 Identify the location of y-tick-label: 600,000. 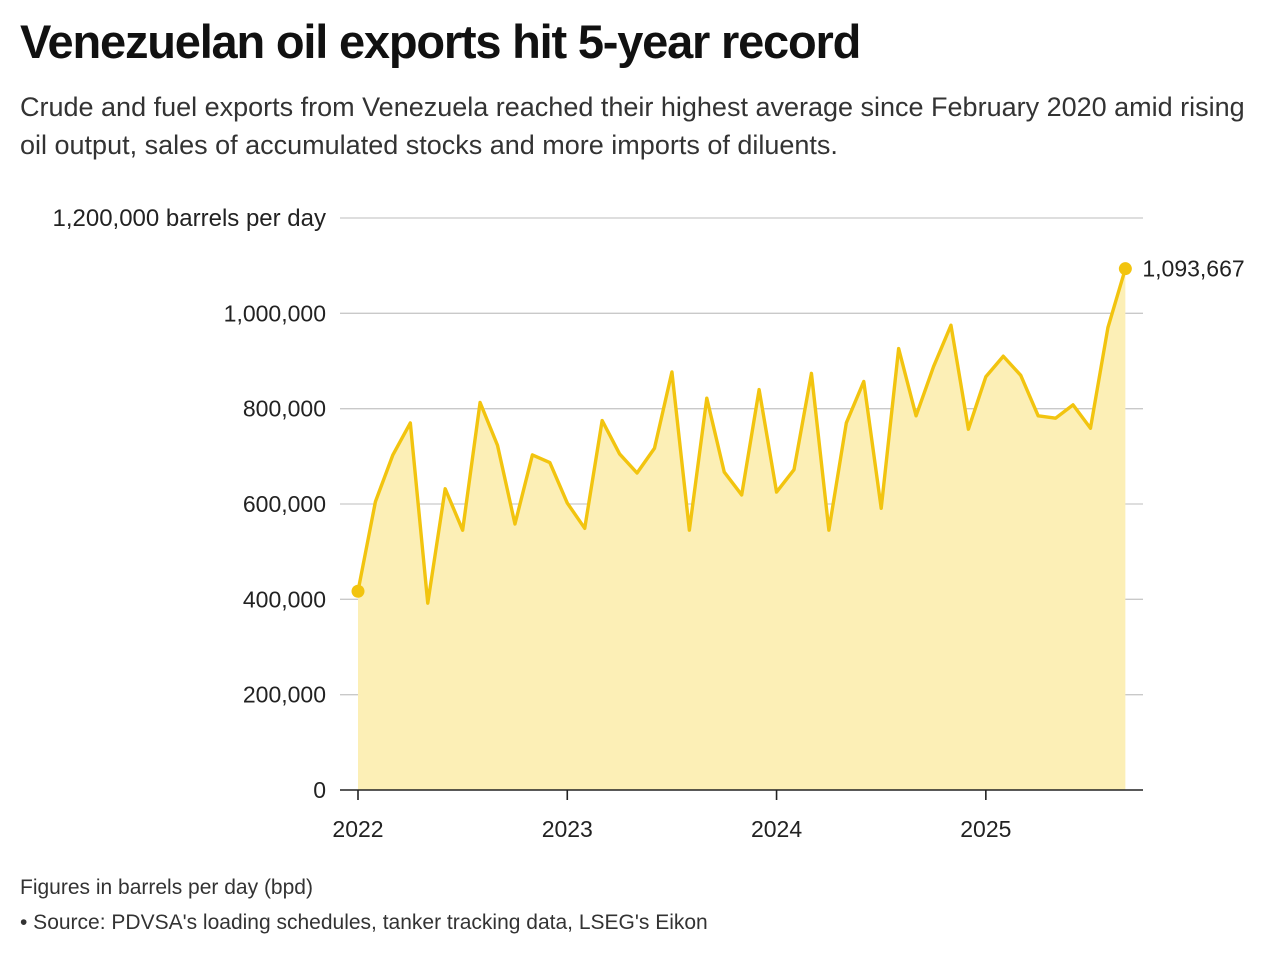
(284, 504).